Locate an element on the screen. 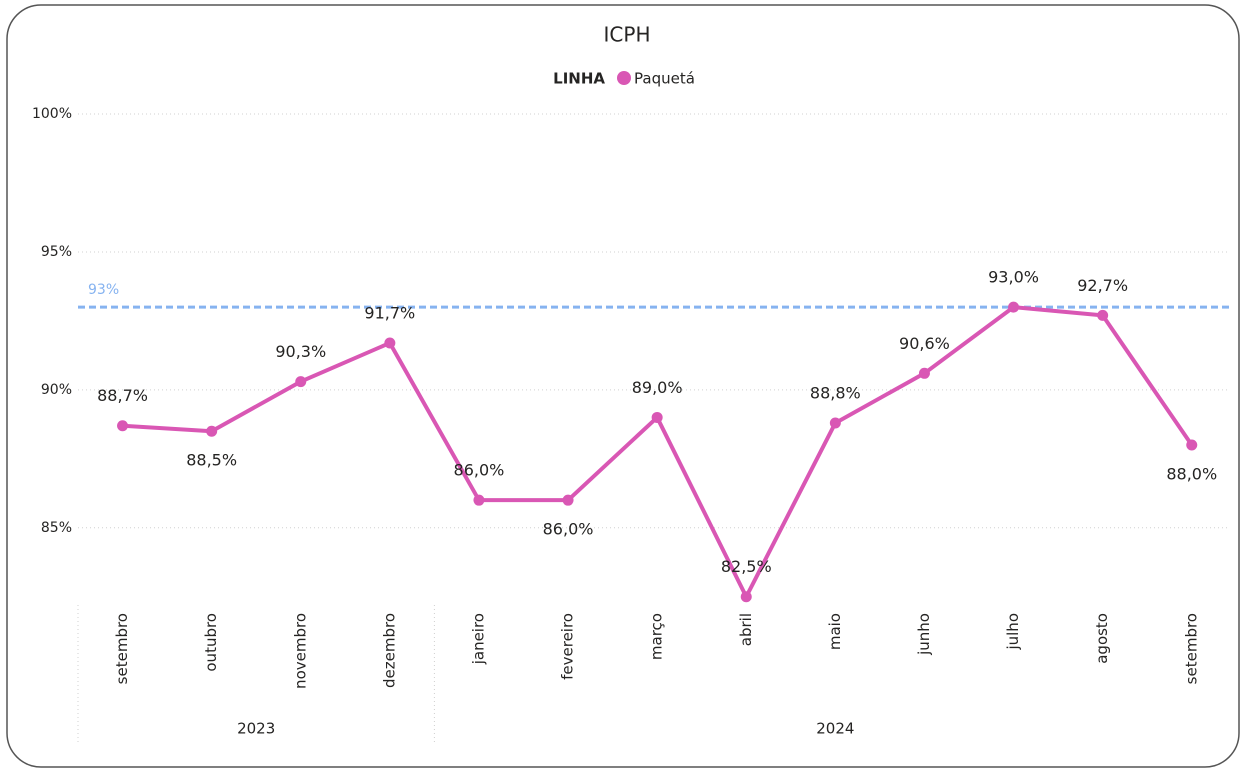 This screenshot has width=1245, height=771. data-label: 88,5% is located at coordinates (211, 460).